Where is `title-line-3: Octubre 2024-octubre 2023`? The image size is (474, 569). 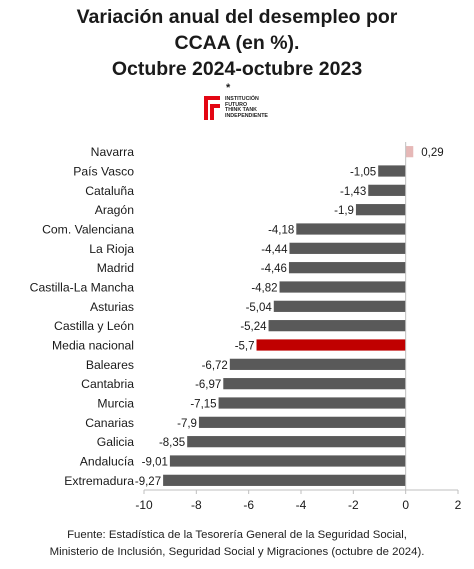 title-line-3: Octubre 2024-octubre 2023 is located at coordinates (237, 69).